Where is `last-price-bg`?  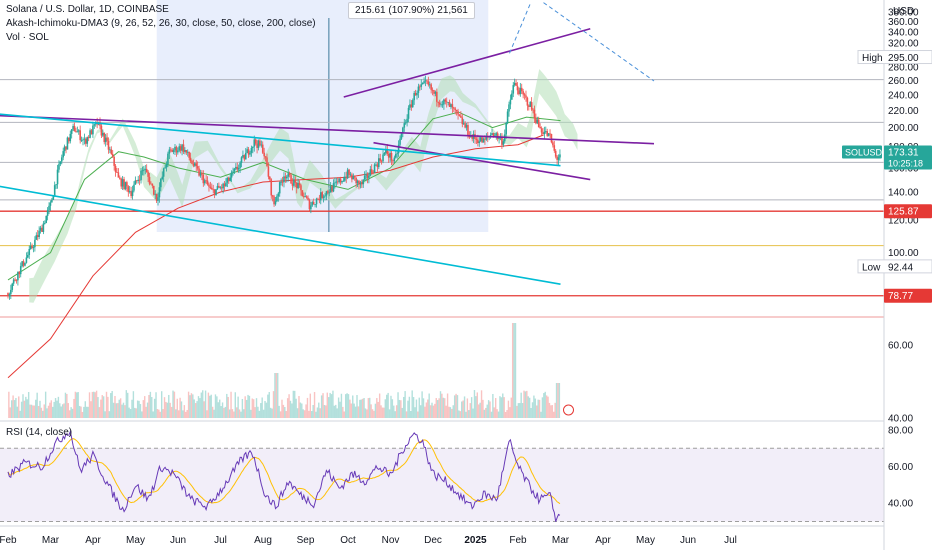 last-price-bg is located at coordinates (908, 157).